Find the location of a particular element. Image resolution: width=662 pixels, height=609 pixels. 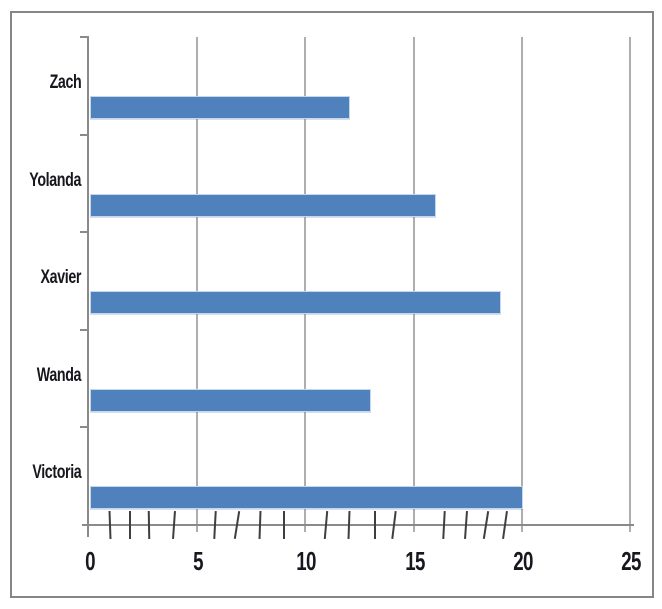

y-axis-line is located at coordinates (88, 287).